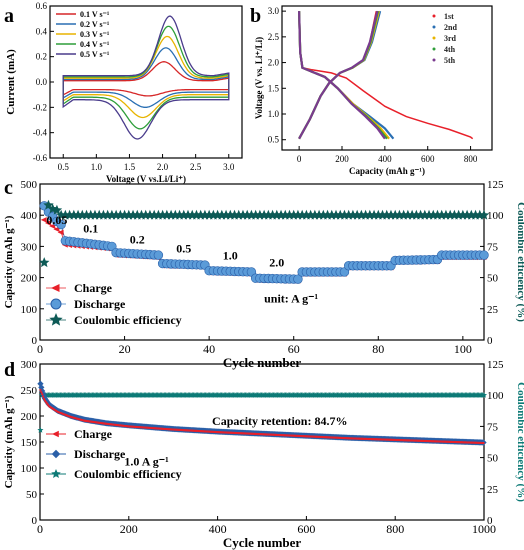  Describe the element at coordinates (259, 78) in the screenshot. I see `y-axis-label: Voltage (V vs. Li⁺/Li)` at that location.